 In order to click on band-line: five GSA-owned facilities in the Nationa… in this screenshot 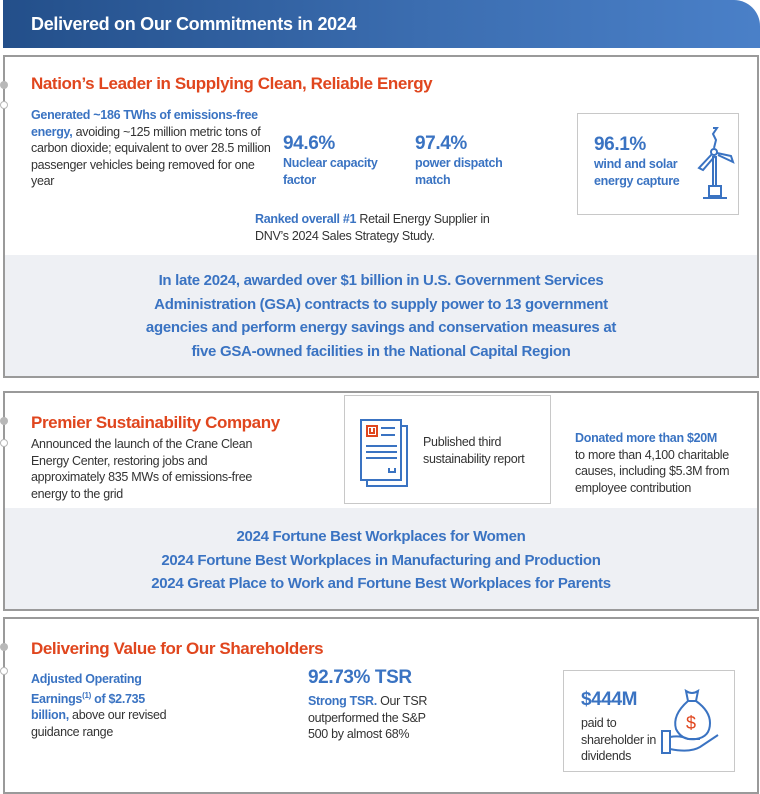, I will do `click(381, 351)`.